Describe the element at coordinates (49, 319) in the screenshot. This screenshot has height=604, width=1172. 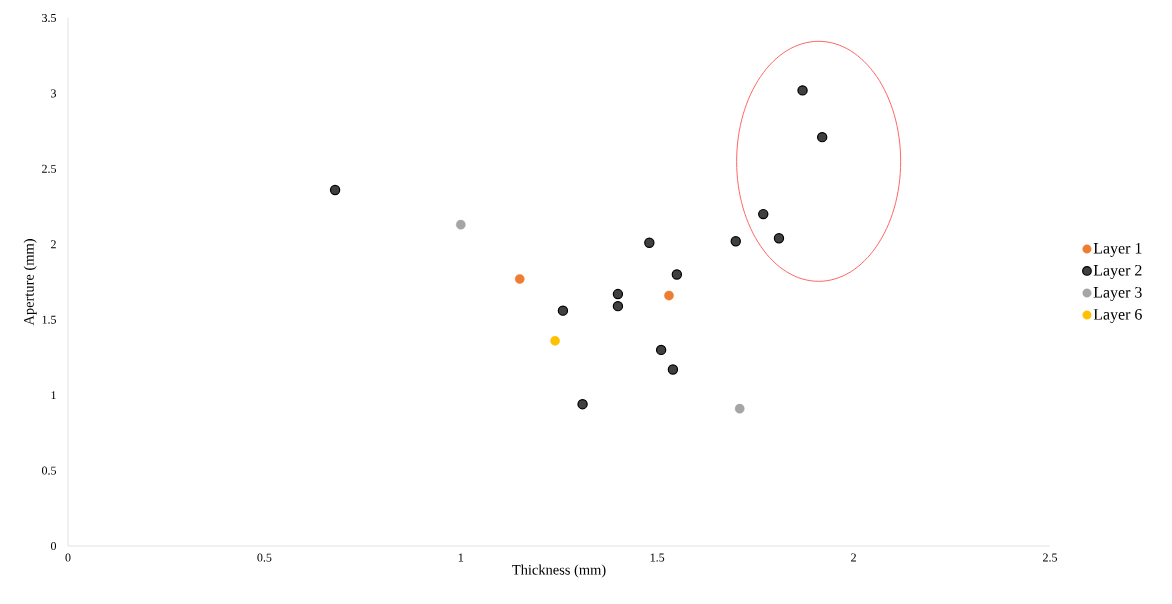
I see `y-tick-label: 1.5` at that location.